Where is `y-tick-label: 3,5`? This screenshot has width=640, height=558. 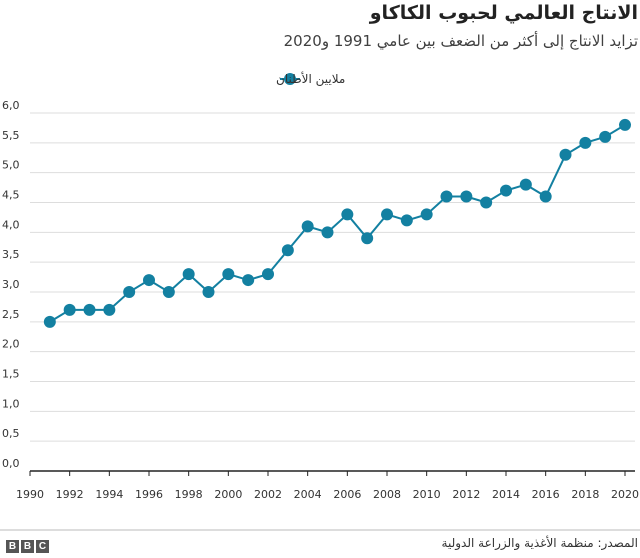 y-tick-label: 3,5 is located at coordinates (11, 254).